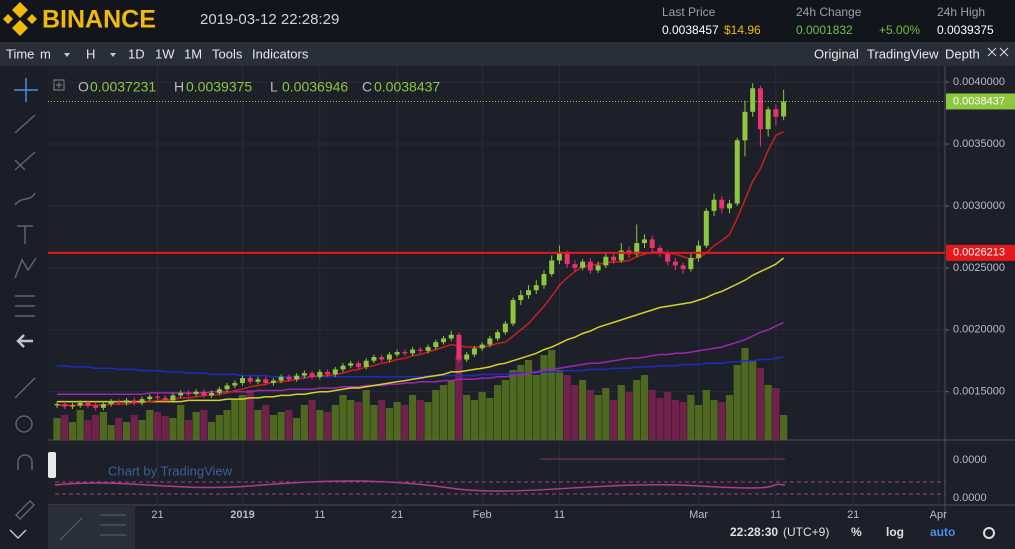 The width and height of the screenshot is (1015, 549). What do you see at coordinates (970, 460) in the screenshot?
I see `sub-tick-label: 0.0000` at bounding box center [970, 460].